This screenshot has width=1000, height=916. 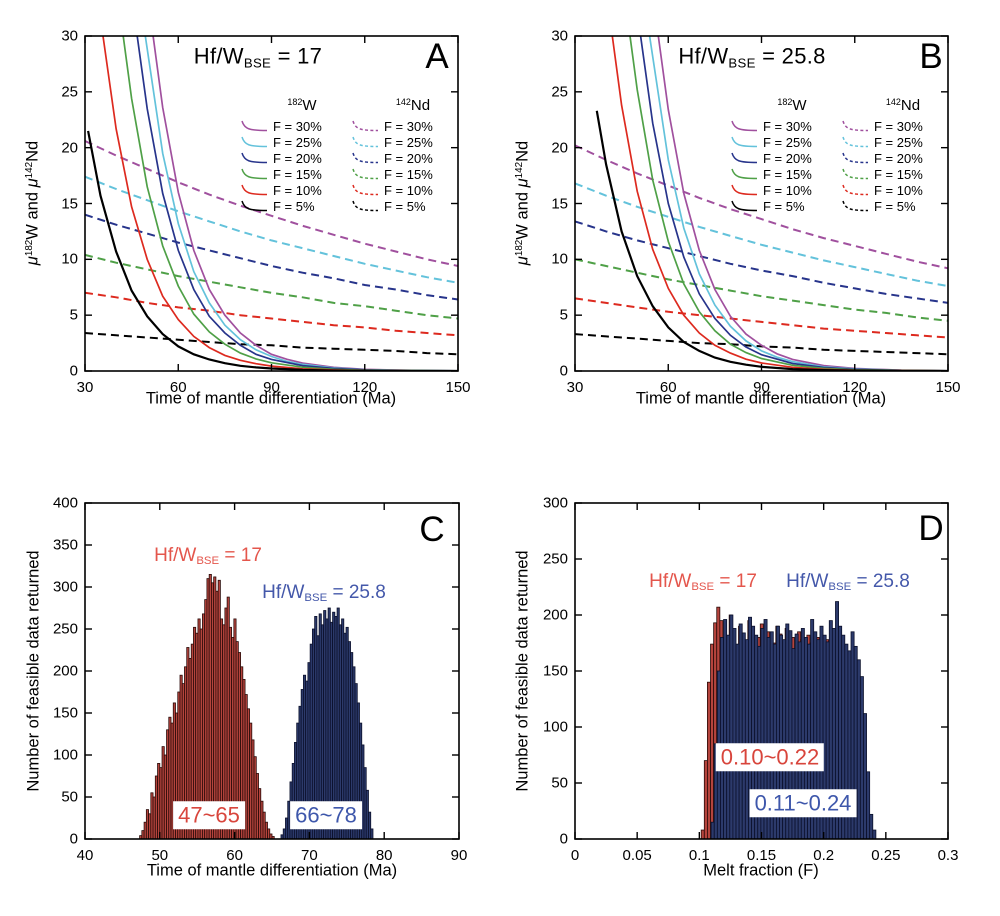 What do you see at coordinates (781, 174) in the screenshot?
I see `legend-entry-w-f15: F = 15%` at bounding box center [781, 174].